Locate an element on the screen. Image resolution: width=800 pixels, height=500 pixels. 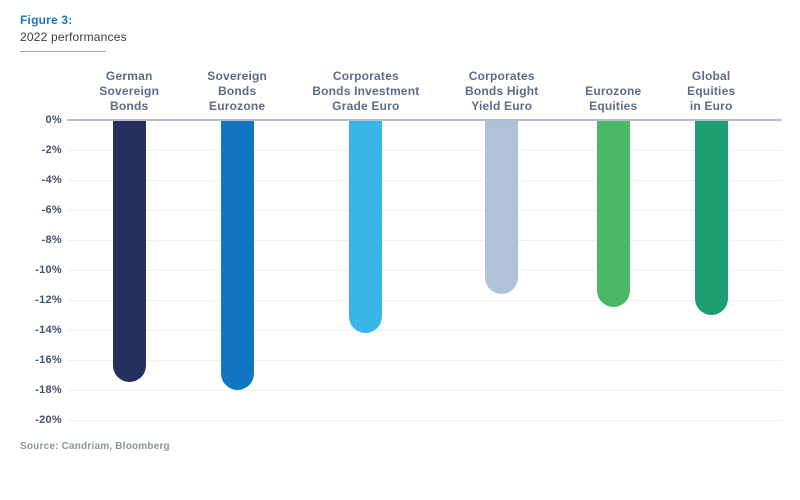
y-tick-label-0pct: 0% is located at coordinates (53, 120).